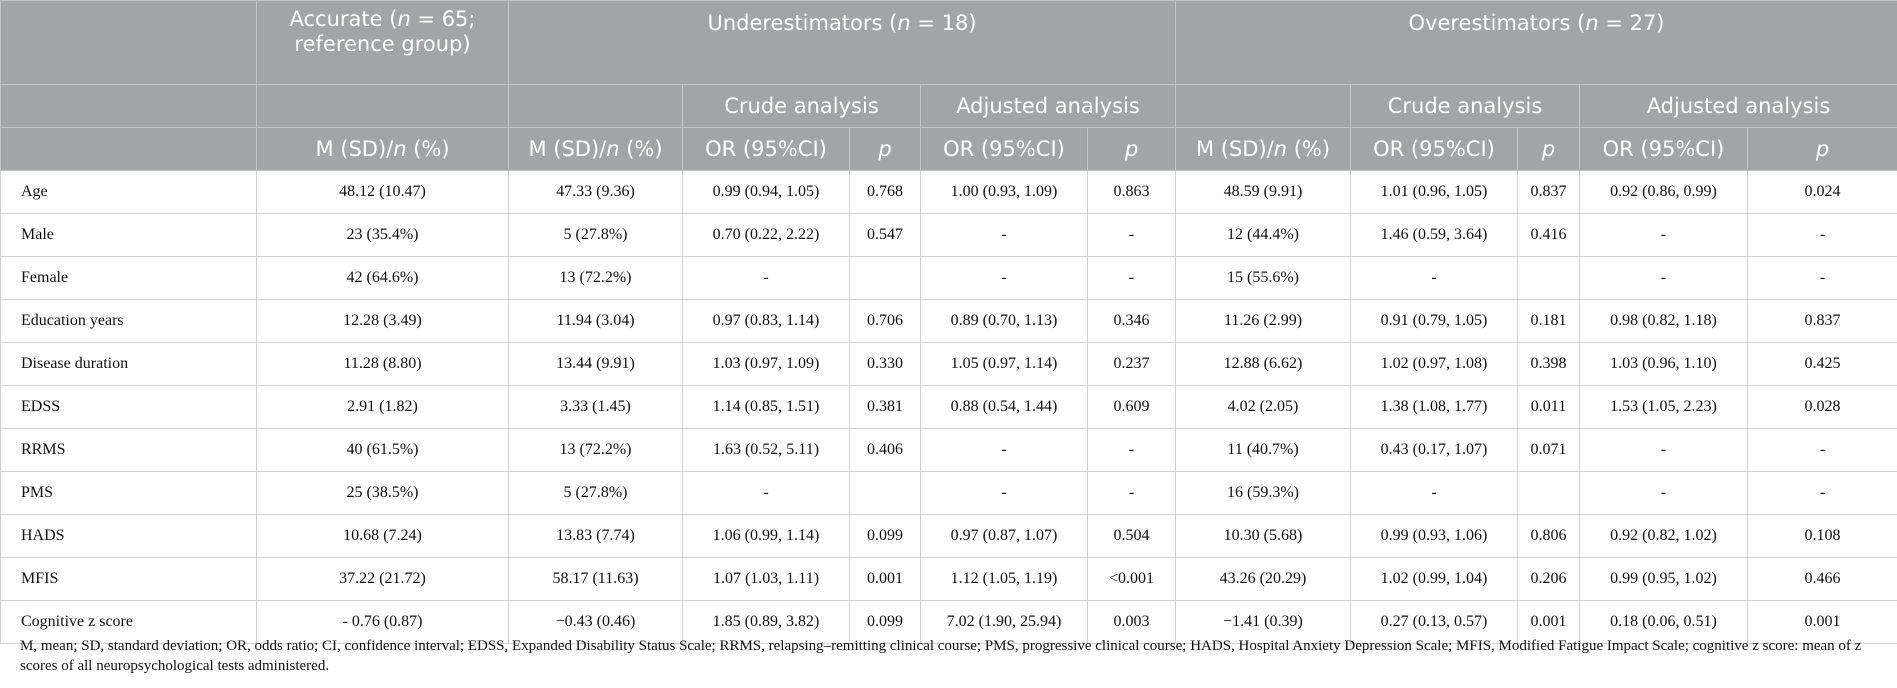  Describe the element at coordinates (128, 278) in the screenshot. I see `variable-cell: Female` at that location.